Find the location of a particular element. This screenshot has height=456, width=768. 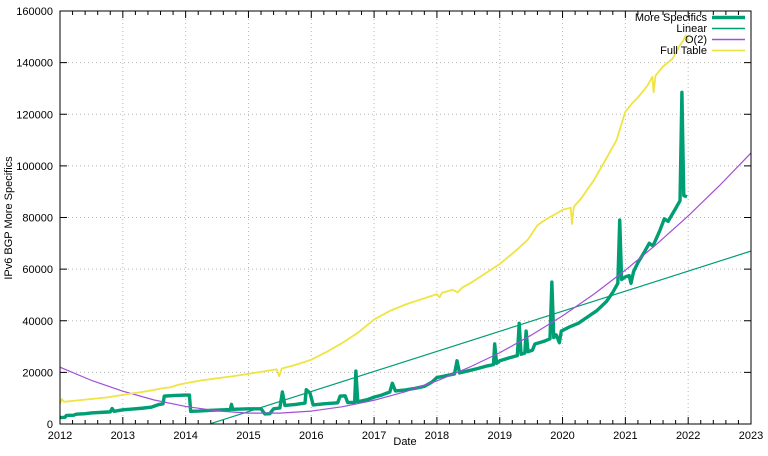

y-tick-label: 120000 is located at coordinates (34, 115).